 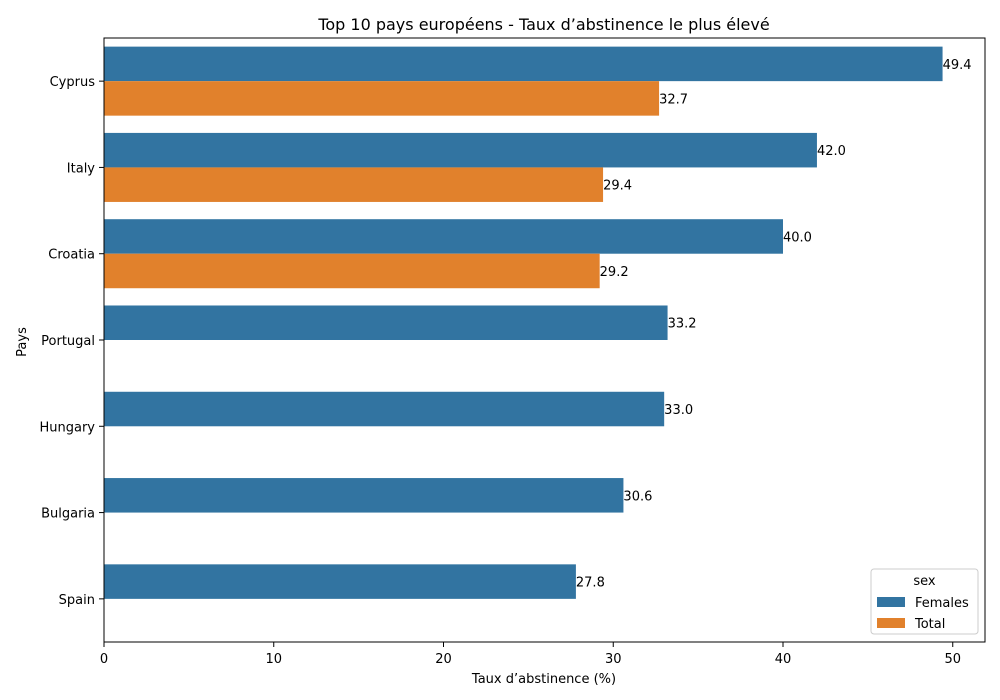 I want to click on data-label-total-italy: 29.4, so click(x=617, y=186).